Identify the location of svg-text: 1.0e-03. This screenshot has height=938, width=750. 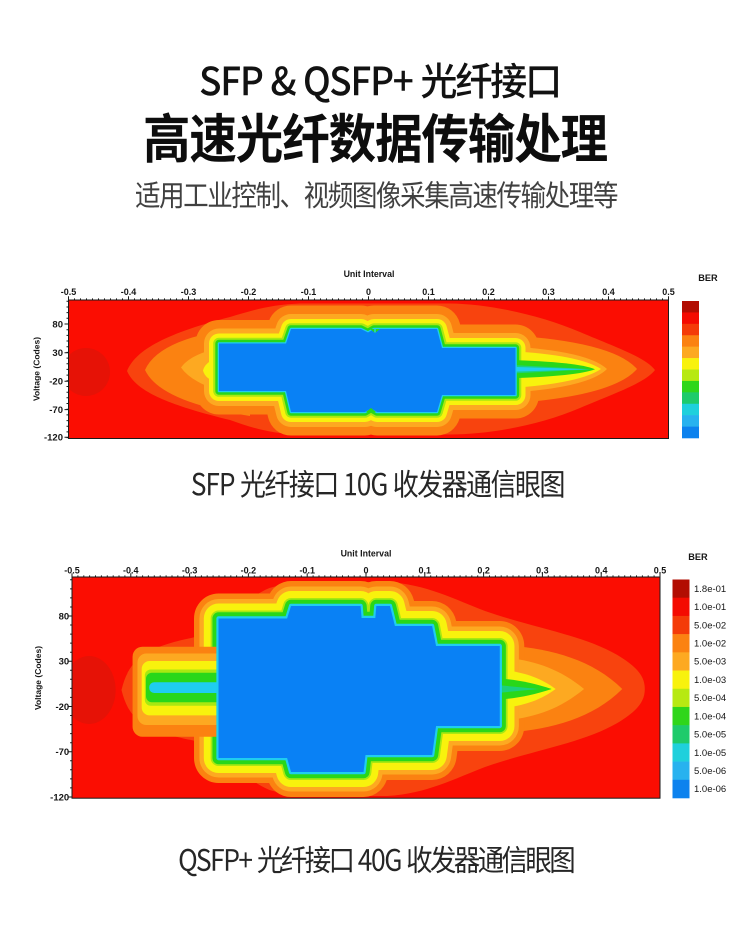
(710, 680).